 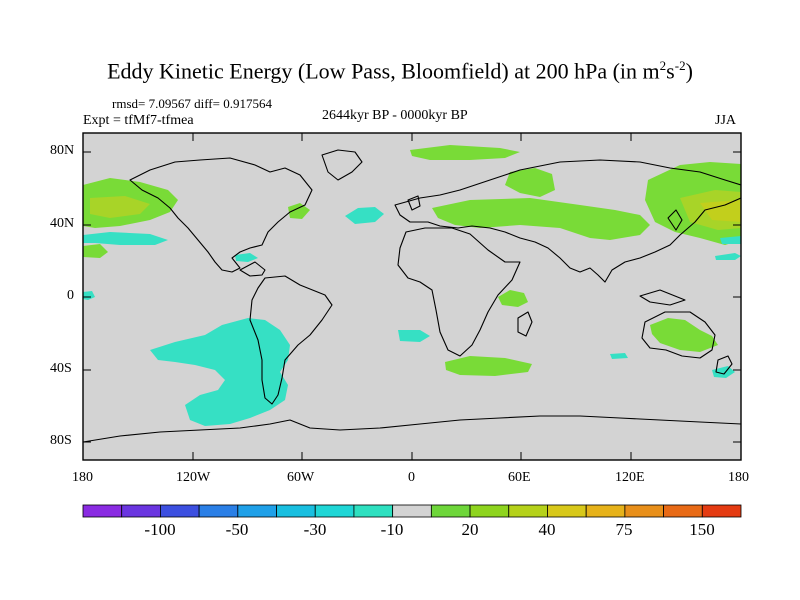 What do you see at coordinates (488, 366) in the screenshot?
I see `positive-region-south-atlantic` at bounding box center [488, 366].